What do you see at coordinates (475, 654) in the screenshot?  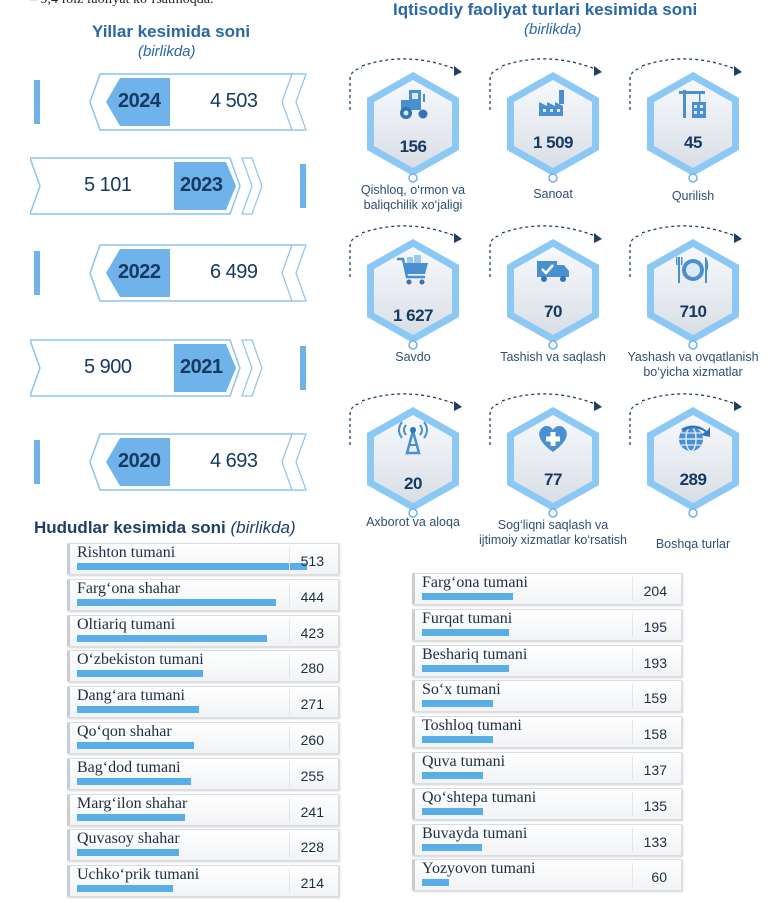 I see `region-name: Beshariq tumani` at bounding box center [475, 654].